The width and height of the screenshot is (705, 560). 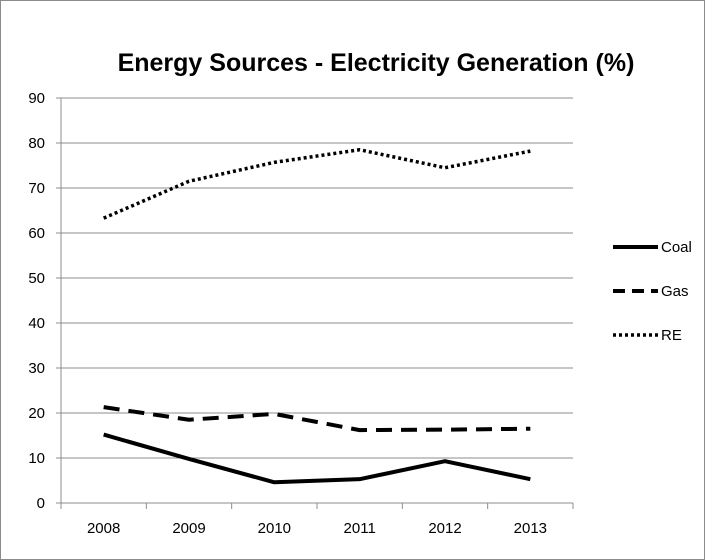 I want to click on x-tick-label: 2008, so click(x=103, y=528).